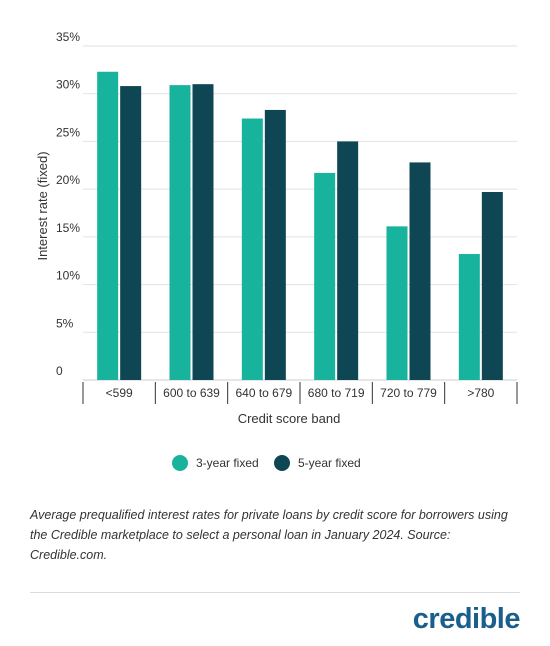  I want to click on legend: 3-year fixed 5-year fixed, so click(266, 463).